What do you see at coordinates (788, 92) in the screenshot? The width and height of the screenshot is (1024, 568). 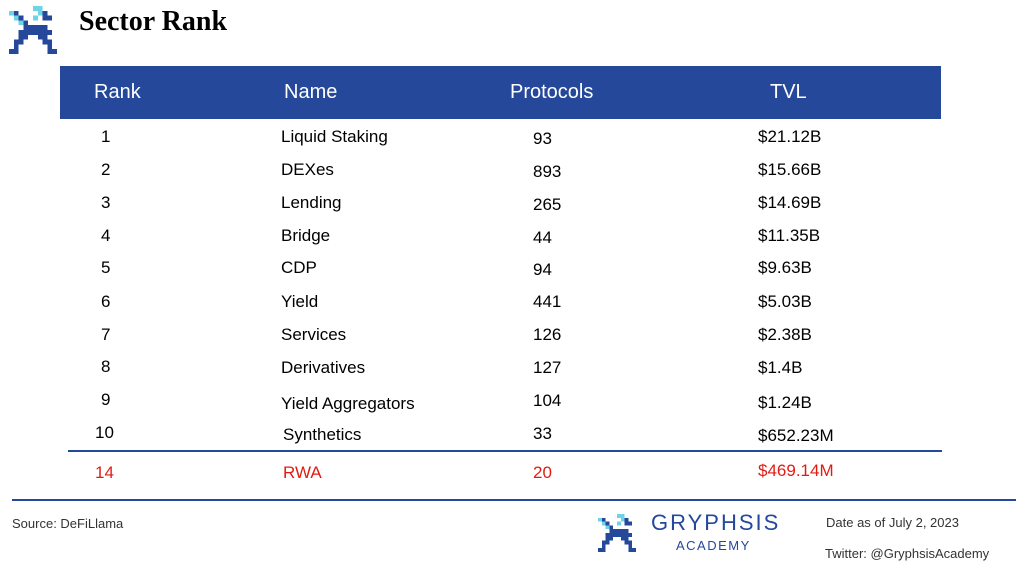 I see `column-header-tvl: TVL` at bounding box center [788, 92].